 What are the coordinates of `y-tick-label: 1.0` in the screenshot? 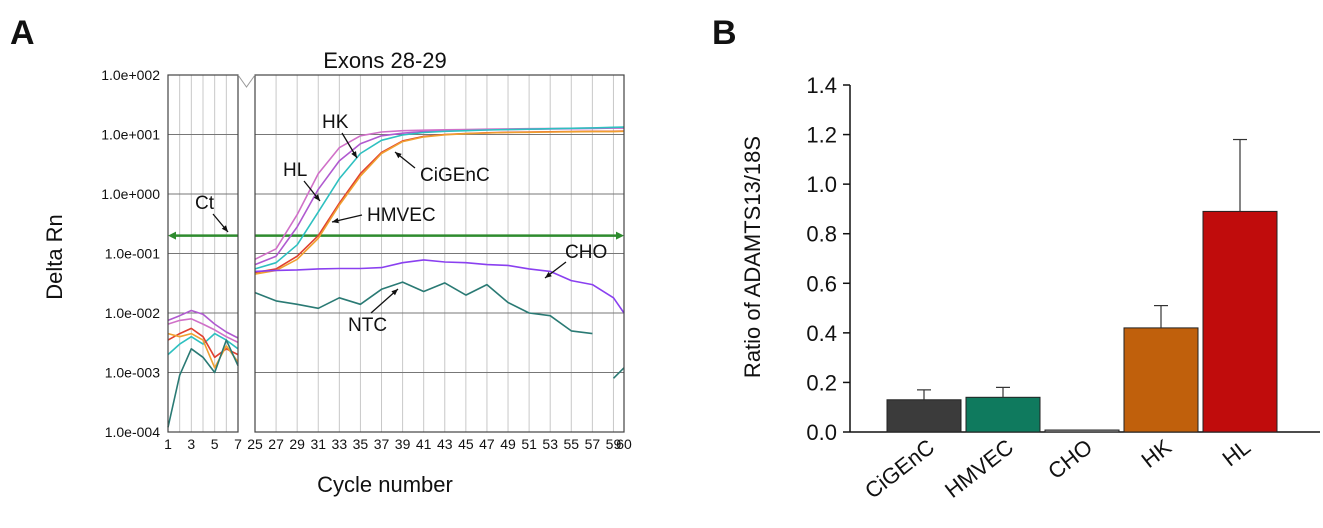 It's located at (821, 184).